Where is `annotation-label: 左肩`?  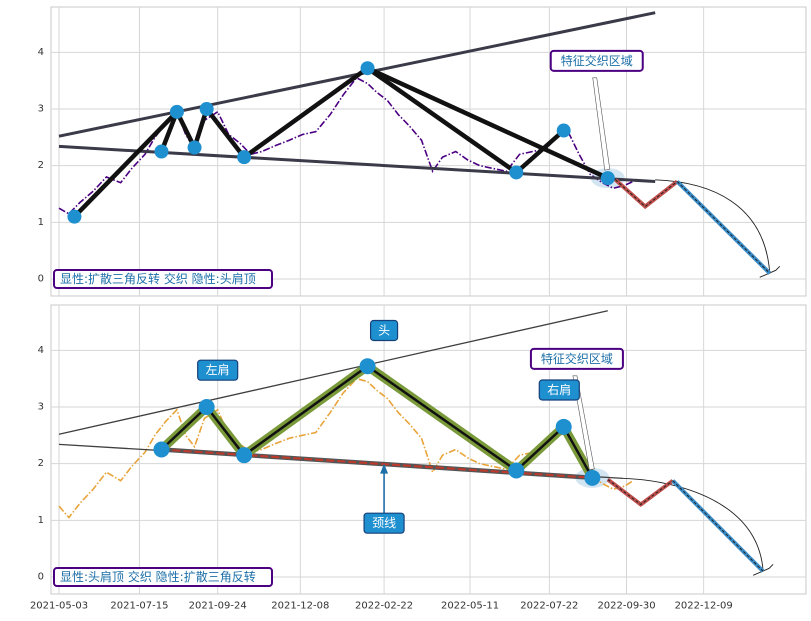 annotation-label: 左肩 is located at coordinates (218, 369).